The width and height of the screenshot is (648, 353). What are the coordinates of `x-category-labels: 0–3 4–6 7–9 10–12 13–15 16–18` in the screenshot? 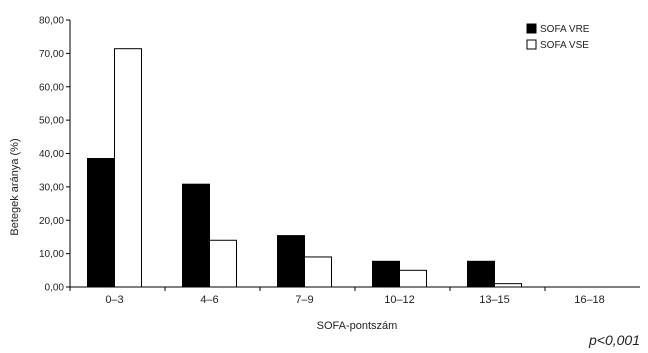 It's located at (337, 296).